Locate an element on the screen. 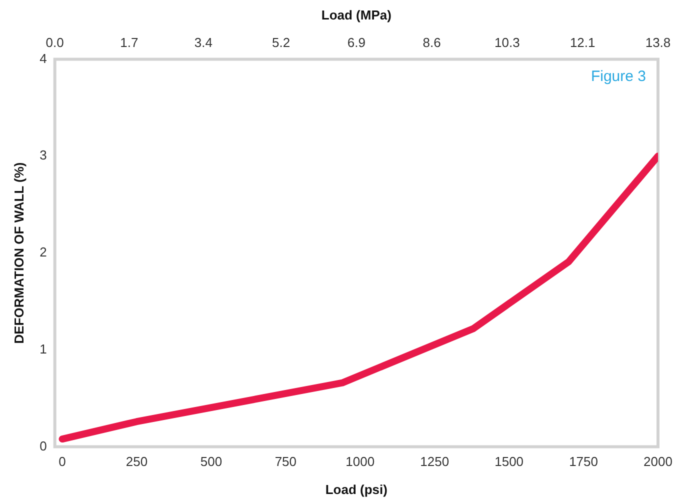 This screenshot has width=686, height=504. y-tick-label: 0 is located at coordinates (43, 446).